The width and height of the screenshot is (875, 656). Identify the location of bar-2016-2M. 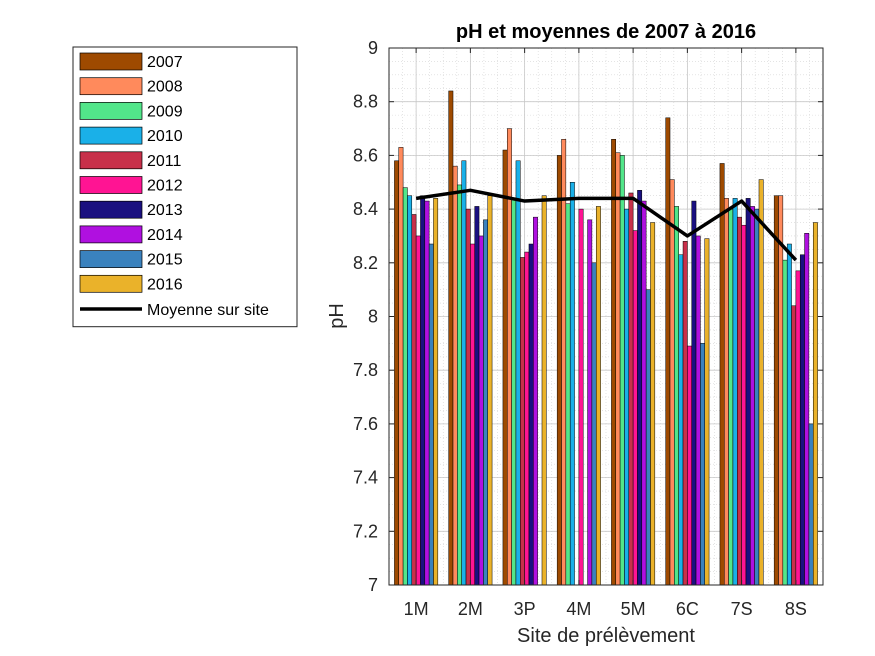
(490, 390).